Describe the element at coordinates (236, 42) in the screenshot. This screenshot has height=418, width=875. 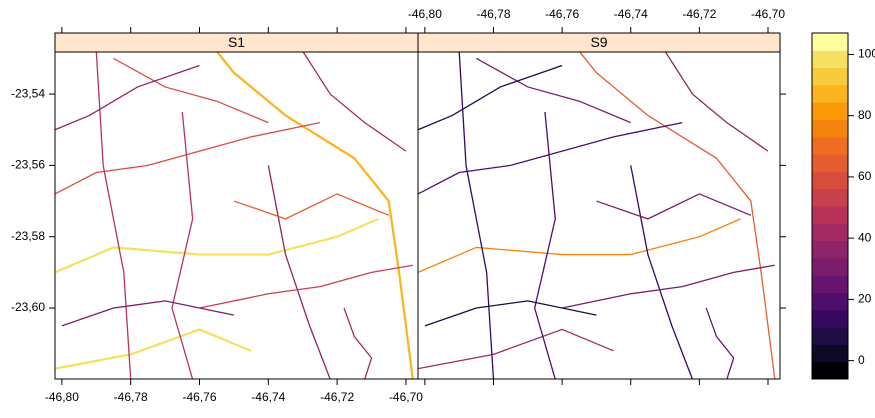
I see `panel-title: S1` at that location.